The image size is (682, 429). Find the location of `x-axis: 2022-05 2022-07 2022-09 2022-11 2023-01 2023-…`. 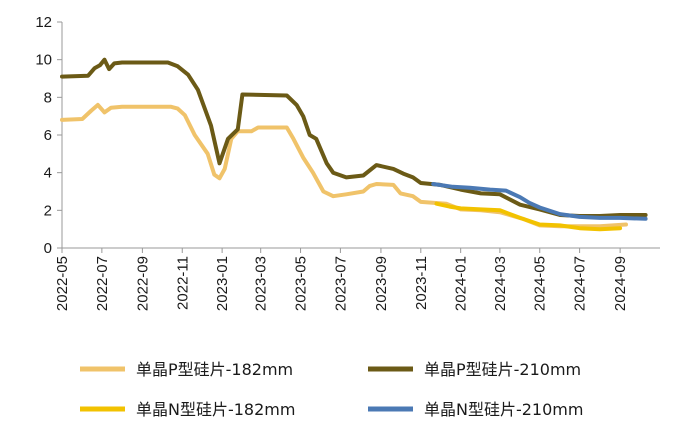

x-axis: 2022-05 2022-07 2022-09 2022-11 2023-01 2023-… is located at coordinates (357, 279).